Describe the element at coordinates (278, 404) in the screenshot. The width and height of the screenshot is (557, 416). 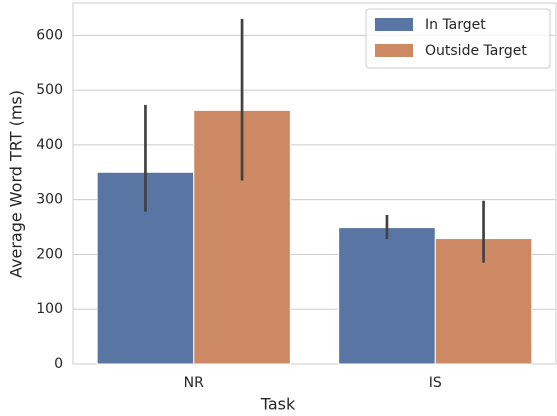
I see `x-axis-label: Task` at that location.